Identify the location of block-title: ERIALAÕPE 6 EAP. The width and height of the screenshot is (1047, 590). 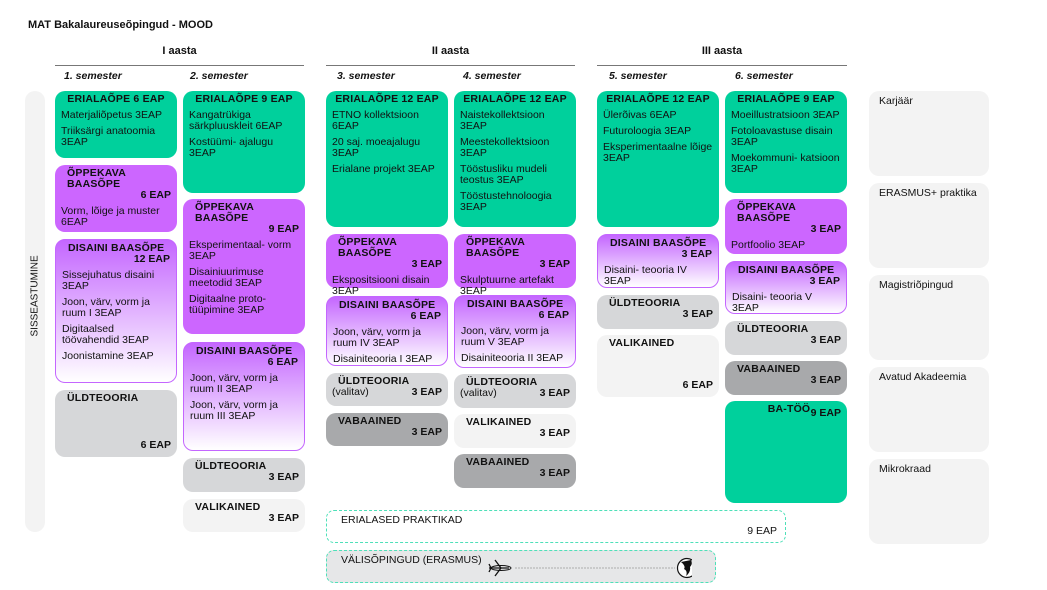
(116, 99).